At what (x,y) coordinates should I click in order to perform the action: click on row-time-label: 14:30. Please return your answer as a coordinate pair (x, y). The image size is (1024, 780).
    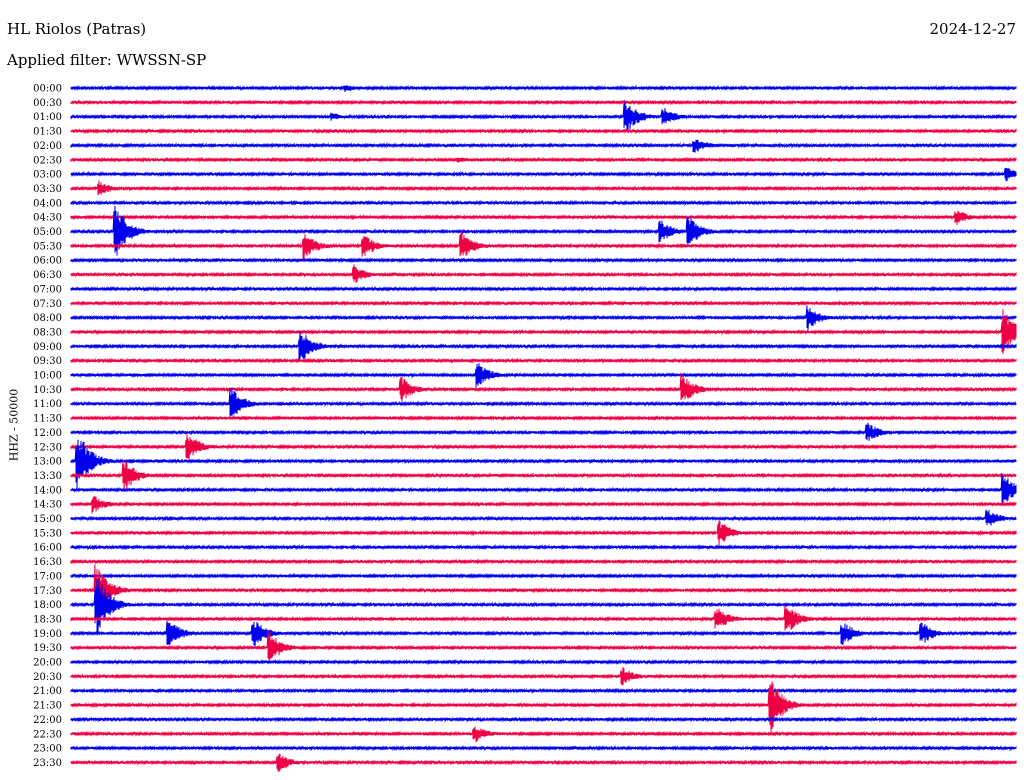
    Looking at the image, I should click on (47, 505).